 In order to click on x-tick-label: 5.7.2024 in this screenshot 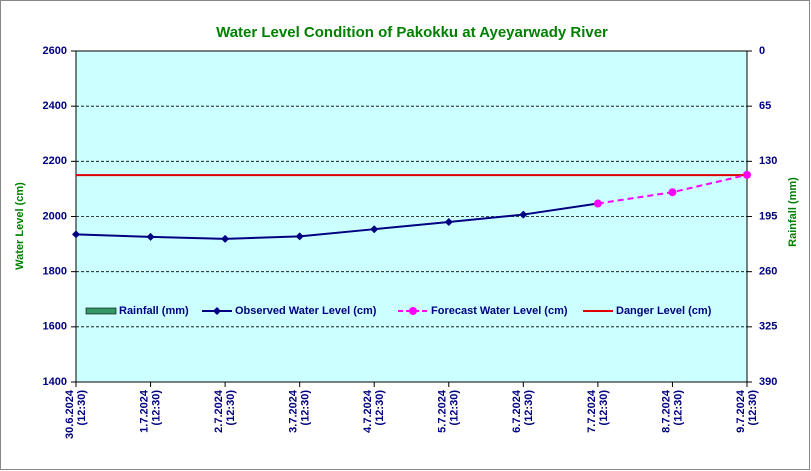, I will do `click(443, 411)`.